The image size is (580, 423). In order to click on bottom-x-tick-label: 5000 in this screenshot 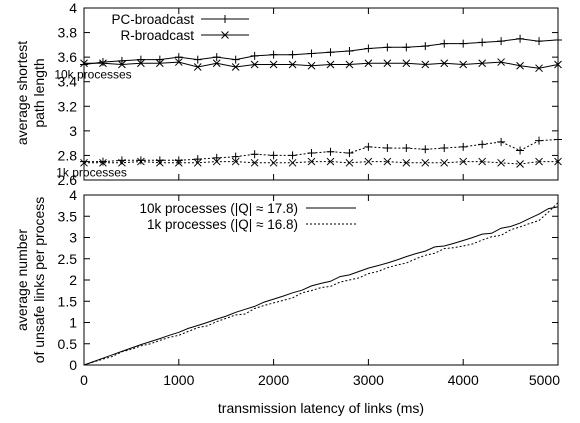, I will do `click(544, 380)`.